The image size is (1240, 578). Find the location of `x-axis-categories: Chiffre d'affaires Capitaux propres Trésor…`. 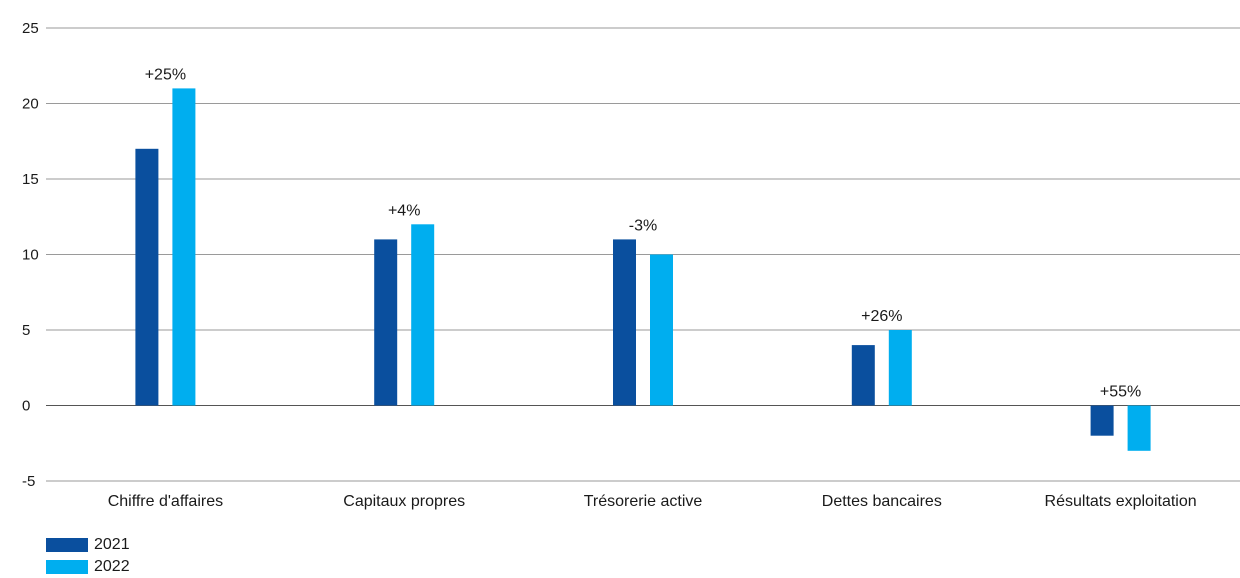

x-axis-categories: Chiffre d'affaires Capitaux propres Trésor… is located at coordinates (652, 501).